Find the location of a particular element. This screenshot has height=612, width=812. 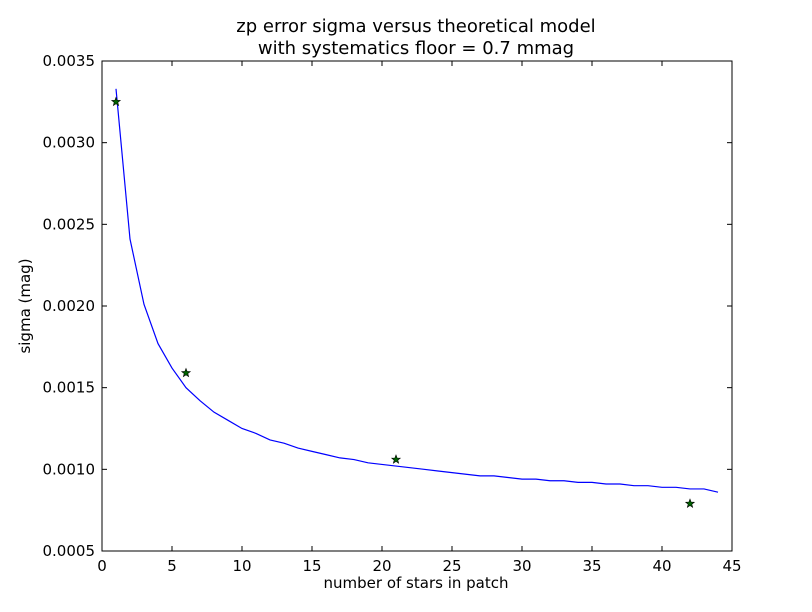

chart-title: zp error sigma versus theoretical model is located at coordinates (415, 26).